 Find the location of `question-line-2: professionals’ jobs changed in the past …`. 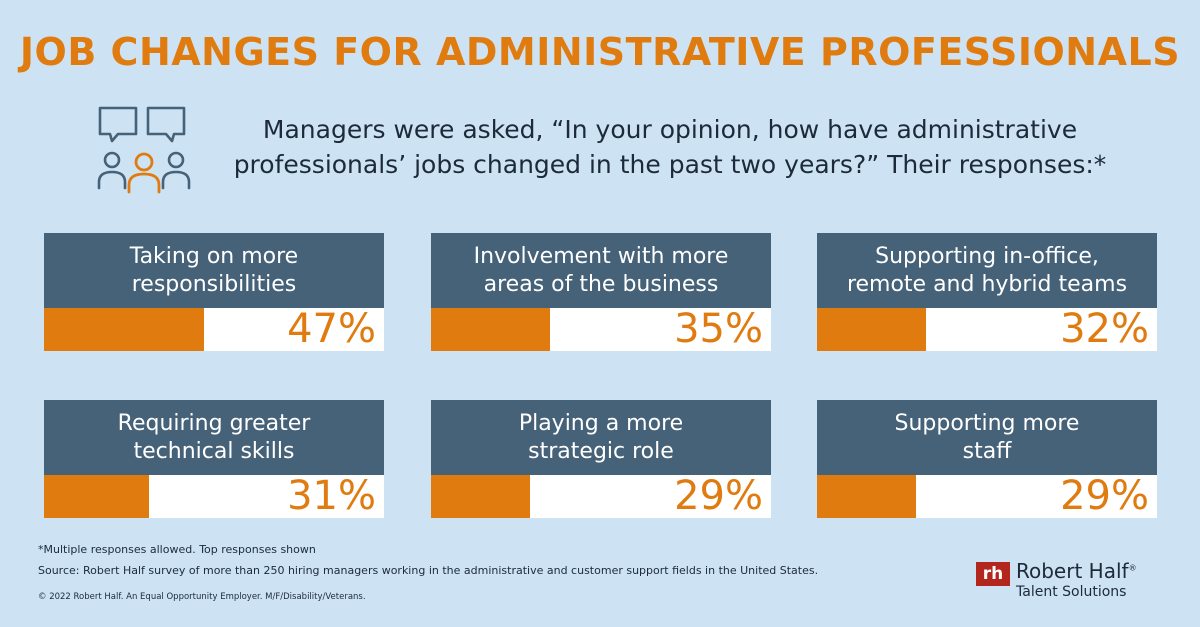

question-line-2: professionals’ jobs changed in the past … is located at coordinates (670, 164).